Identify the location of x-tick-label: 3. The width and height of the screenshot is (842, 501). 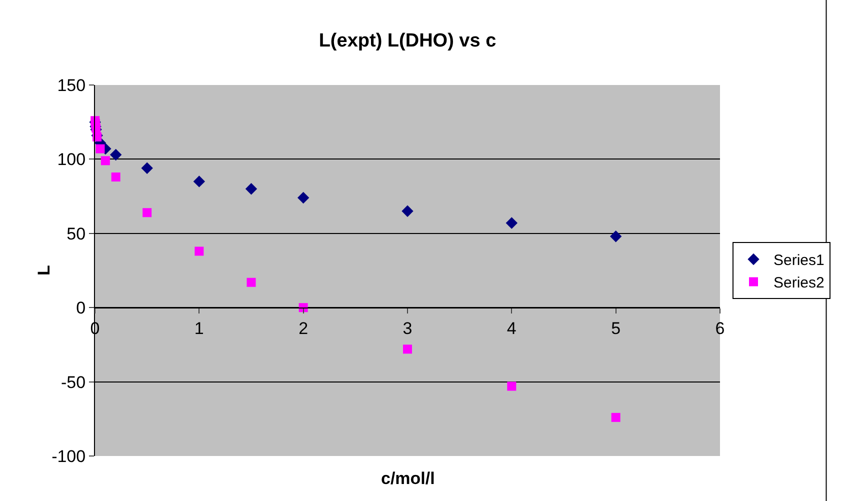
(407, 328).